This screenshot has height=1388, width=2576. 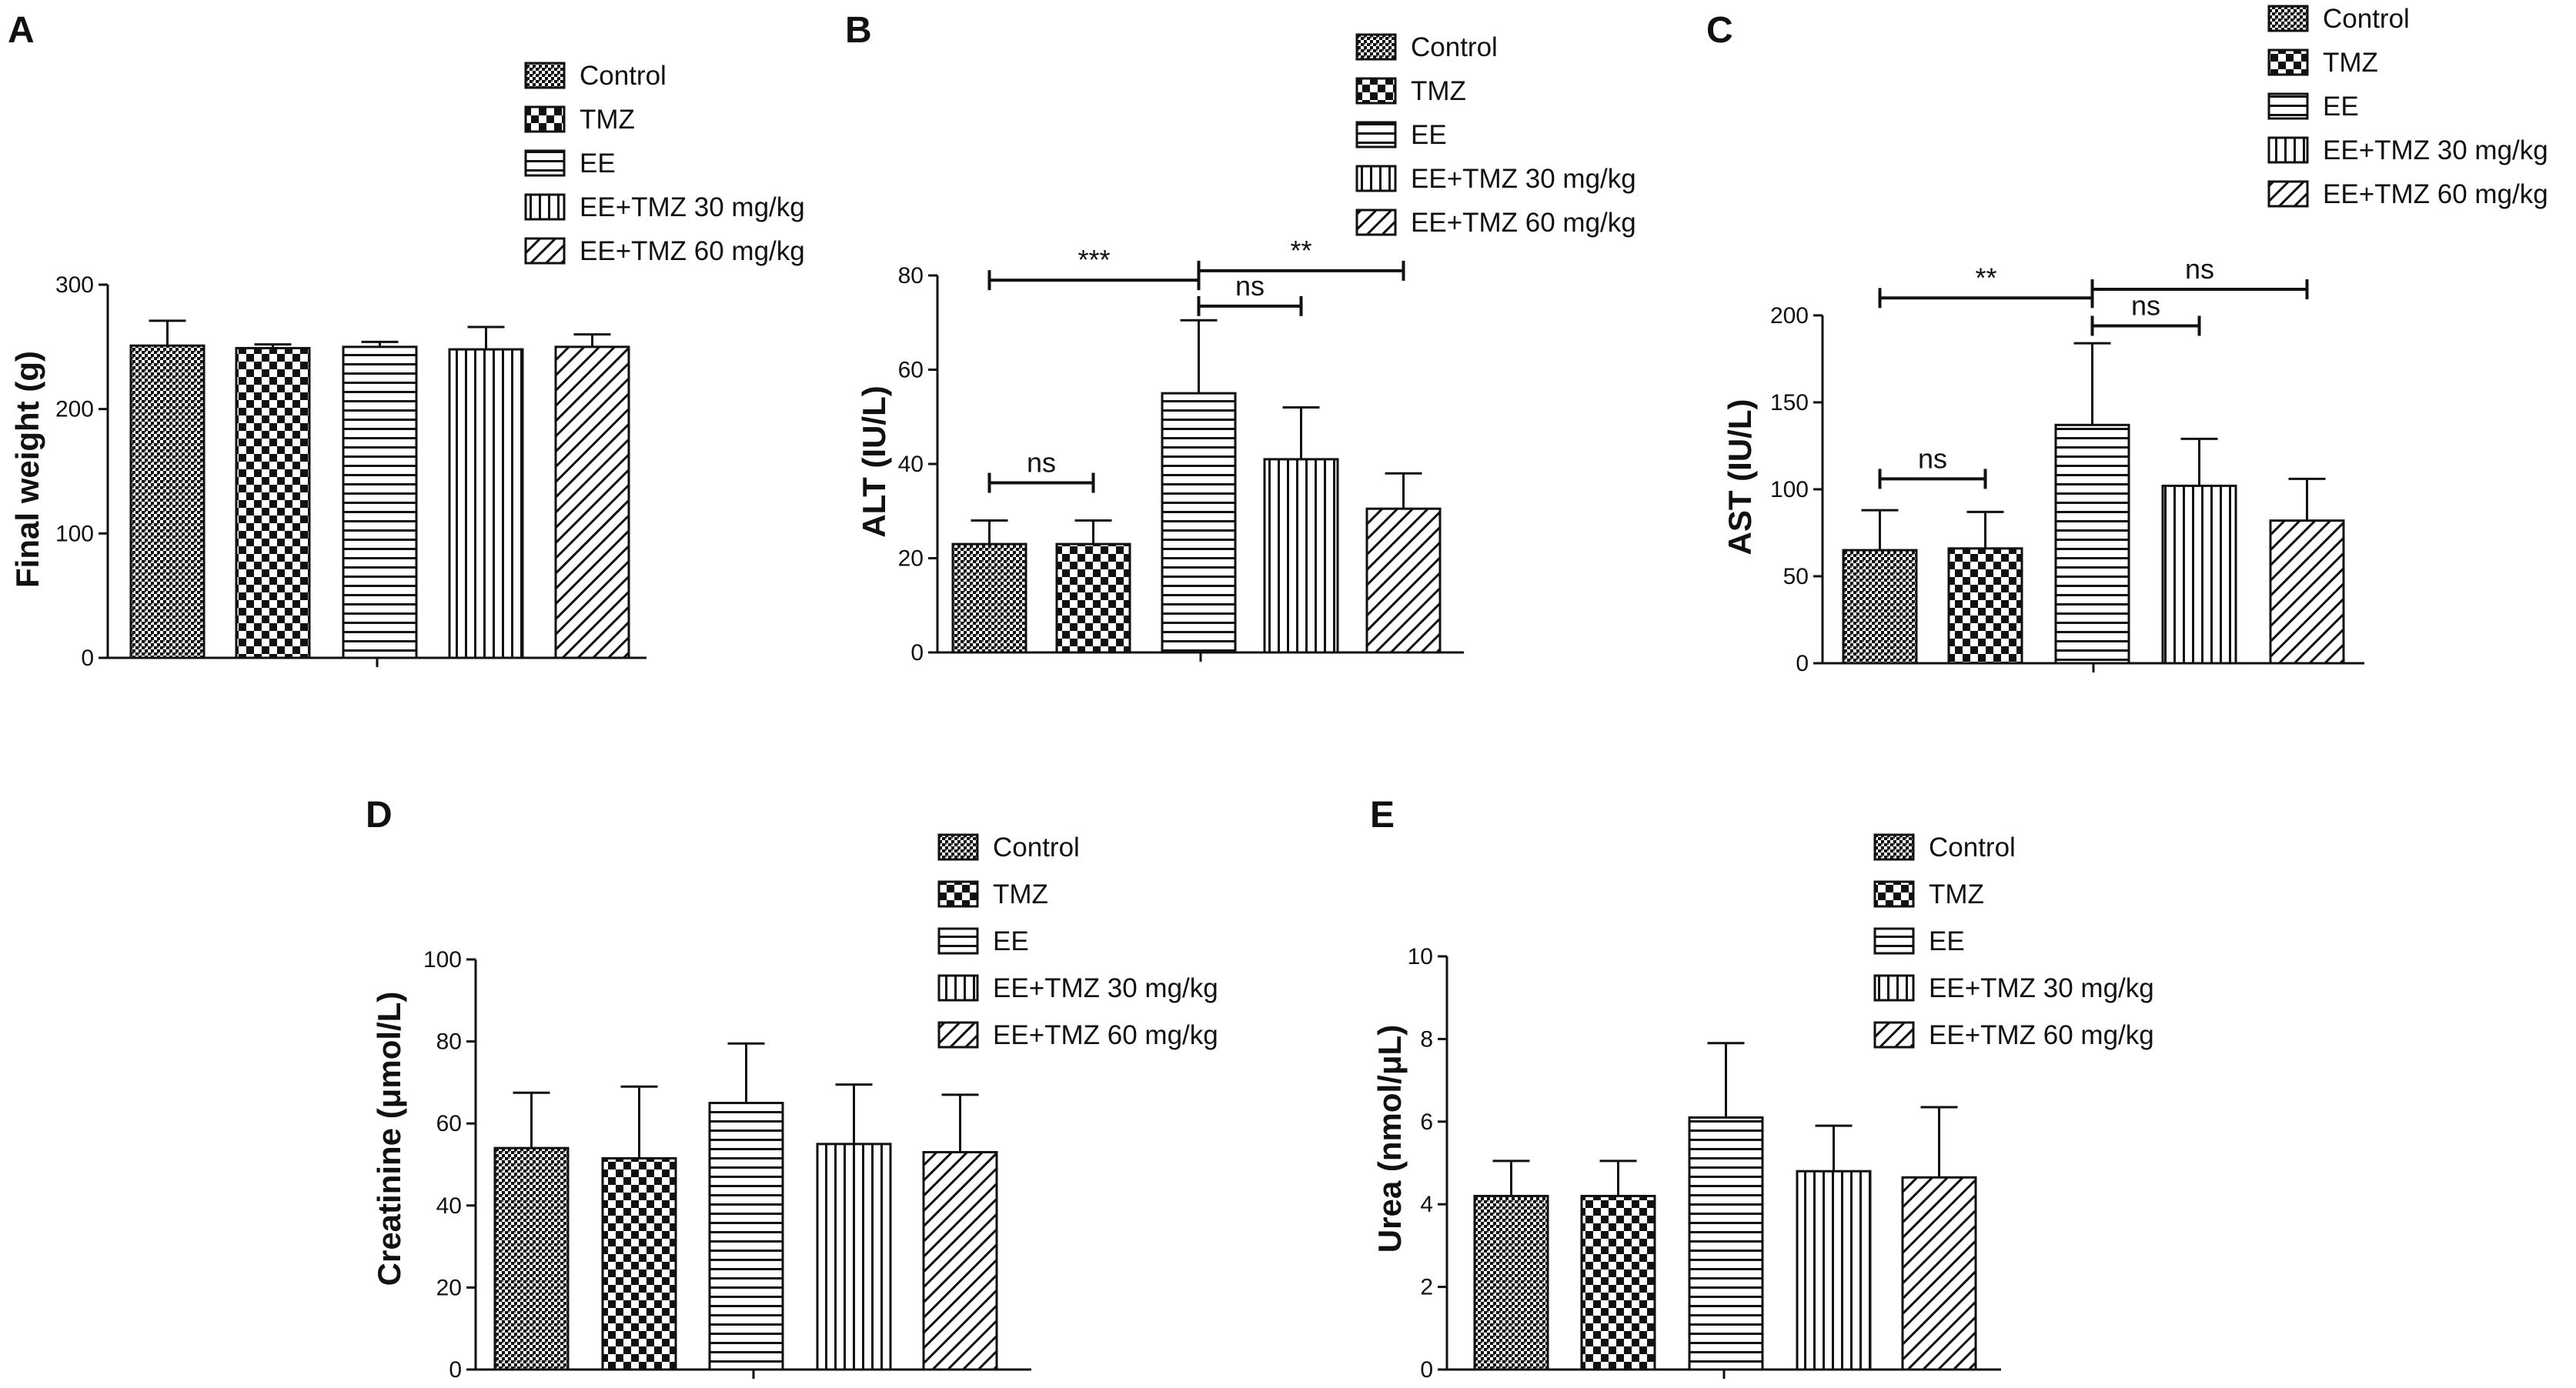 What do you see at coordinates (74, 409) in the screenshot?
I see `y-tick-label: 200` at bounding box center [74, 409].